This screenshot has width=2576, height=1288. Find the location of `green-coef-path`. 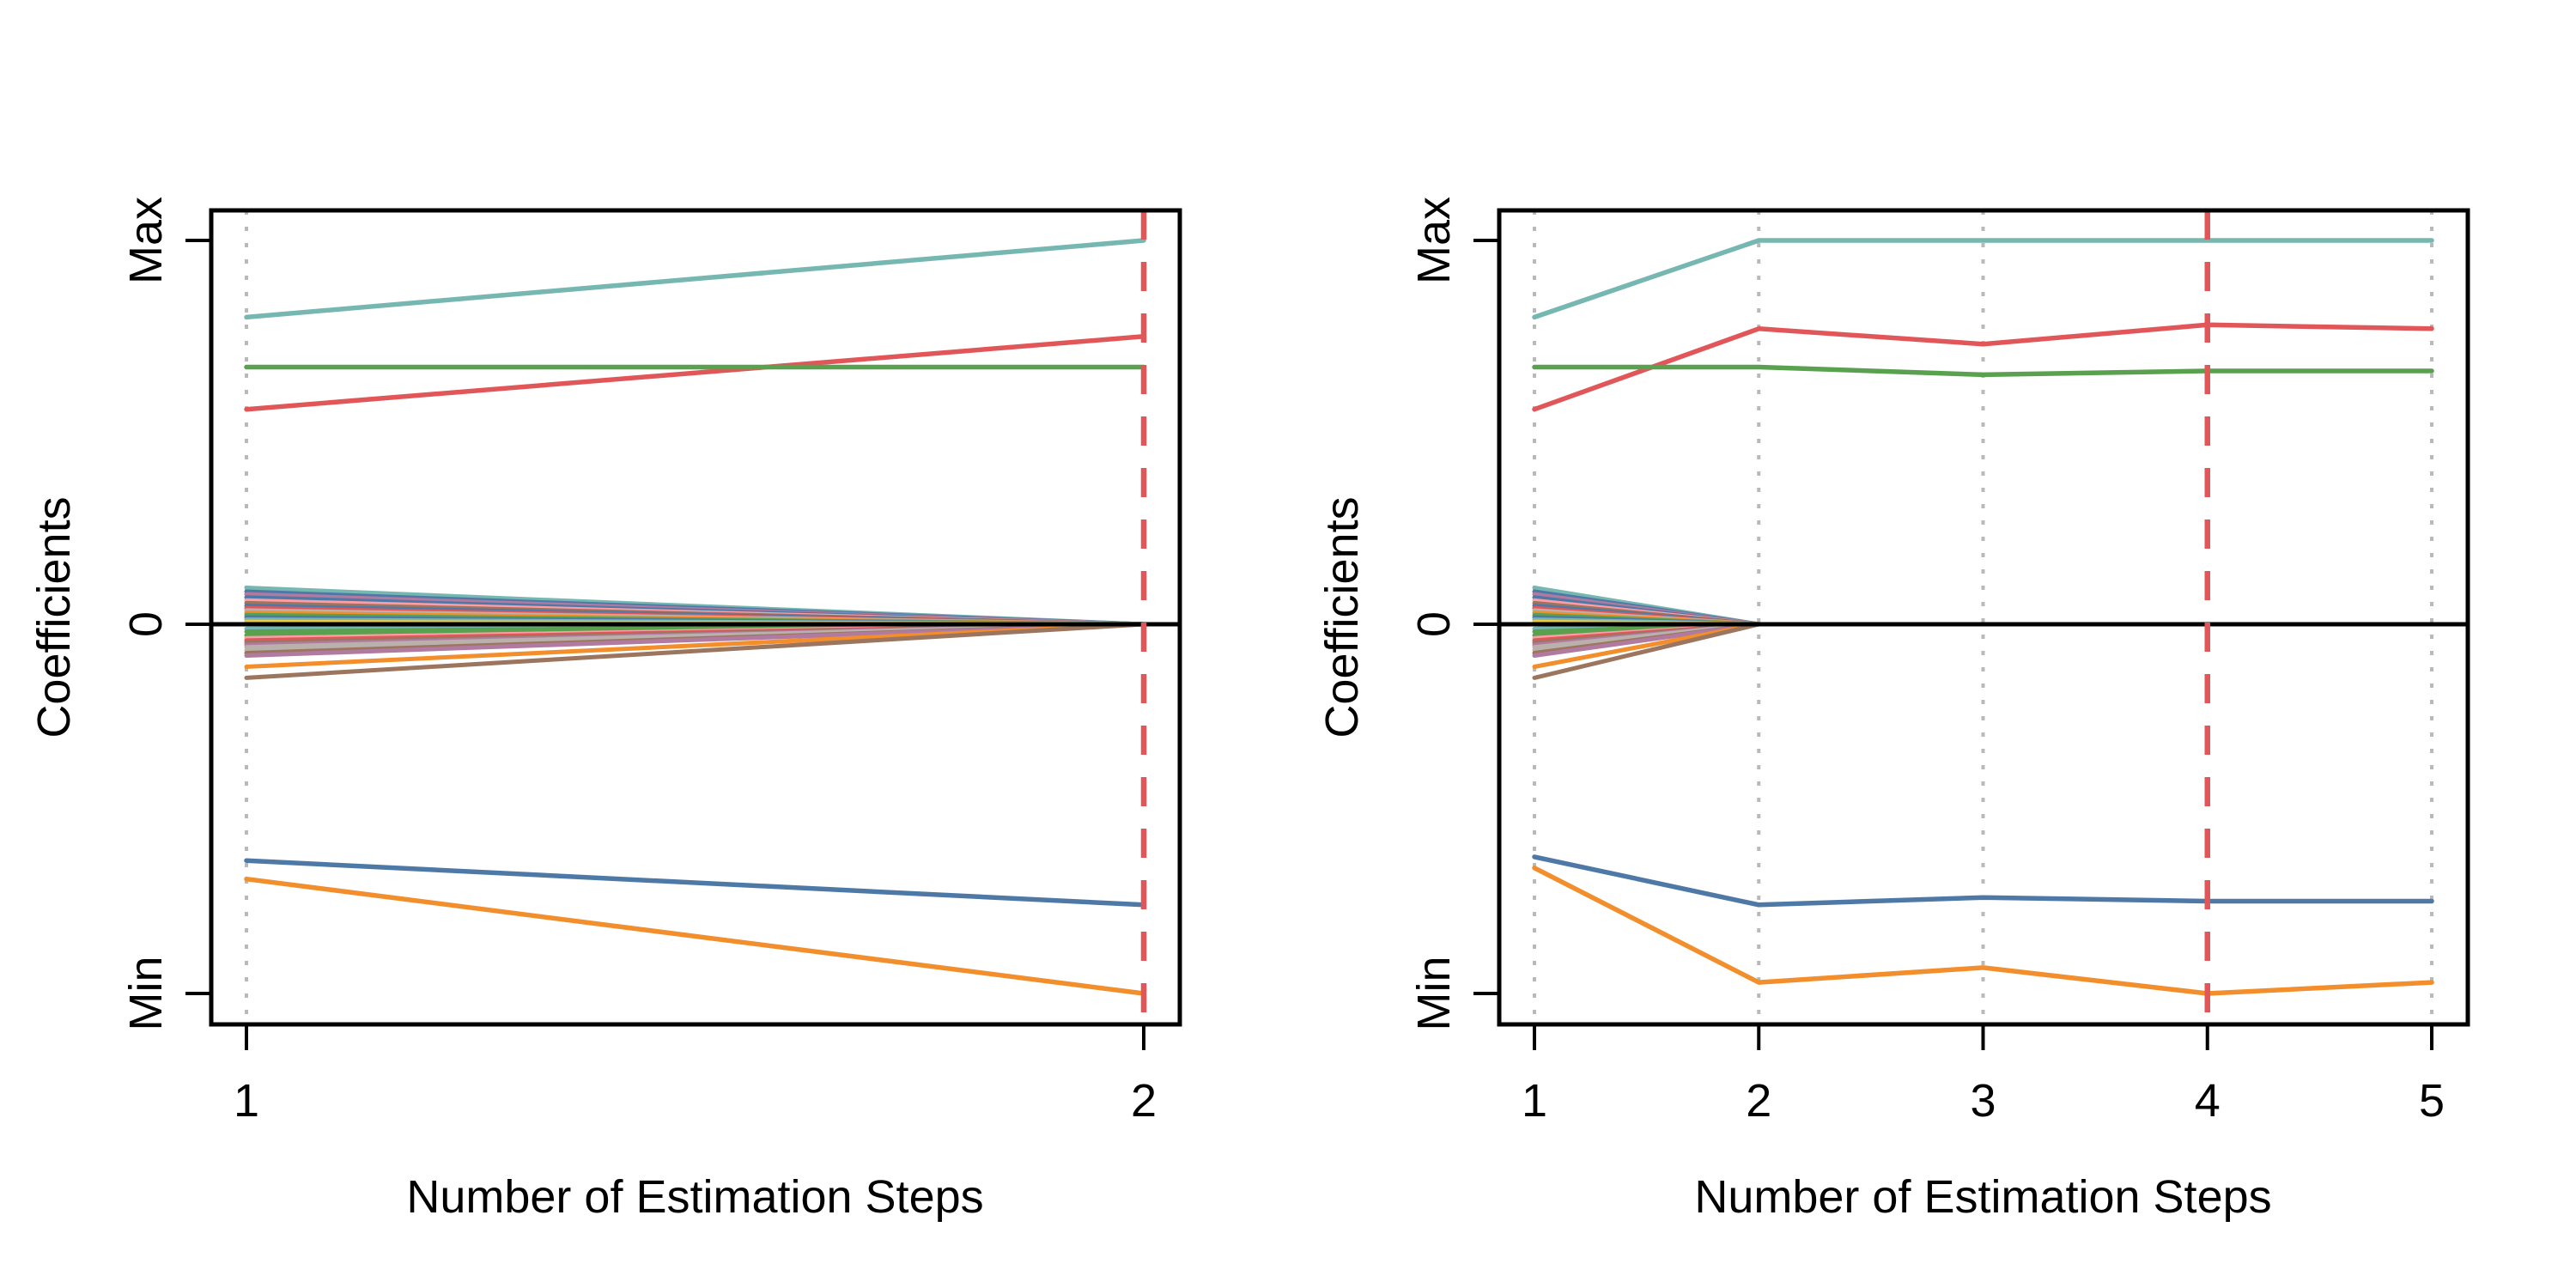

green-coef-path is located at coordinates (1983, 371).